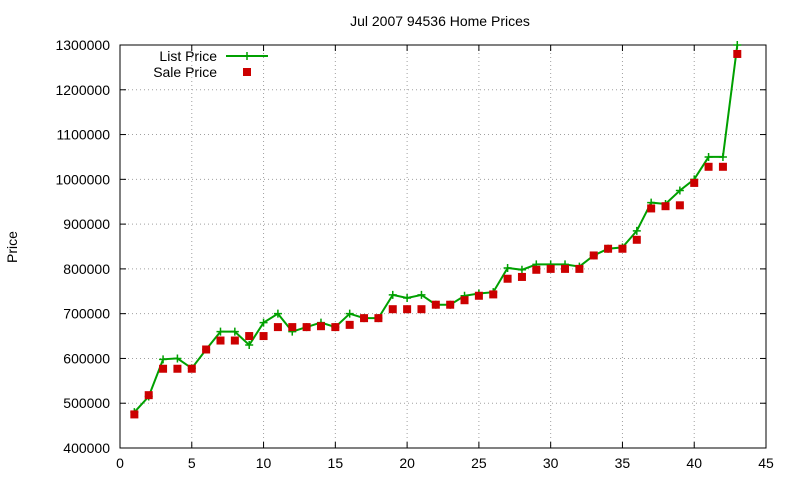 The height and width of the screenshot is (480, 800). Describe the element at coordinates (766, 463) in the screenshot. I see `x-tick-label: 45` at that location.